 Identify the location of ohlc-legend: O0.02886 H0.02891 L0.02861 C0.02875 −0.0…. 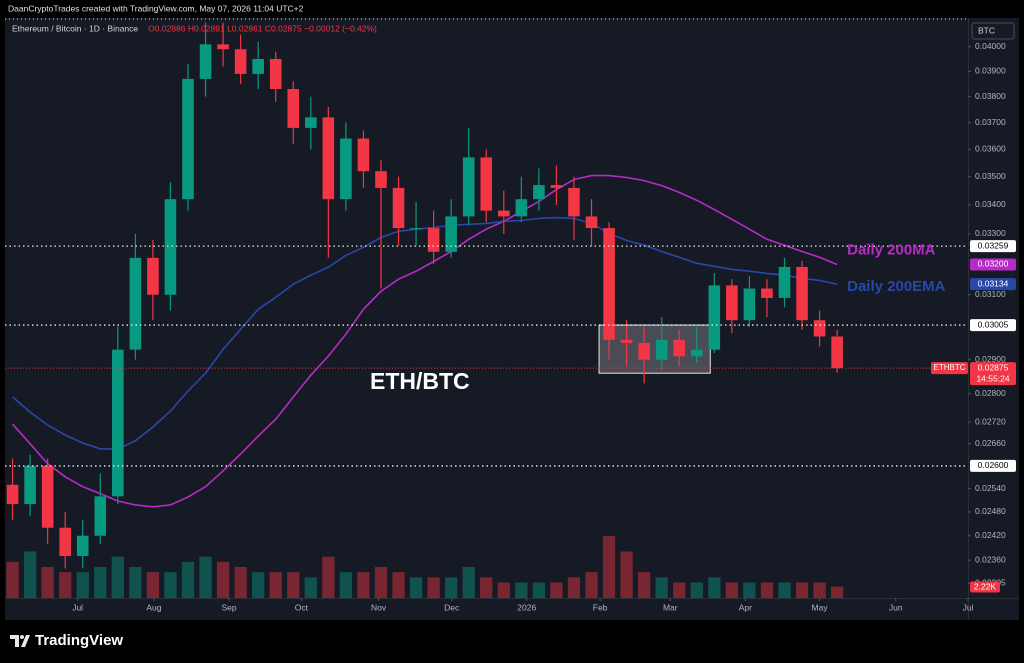
(262, 28).